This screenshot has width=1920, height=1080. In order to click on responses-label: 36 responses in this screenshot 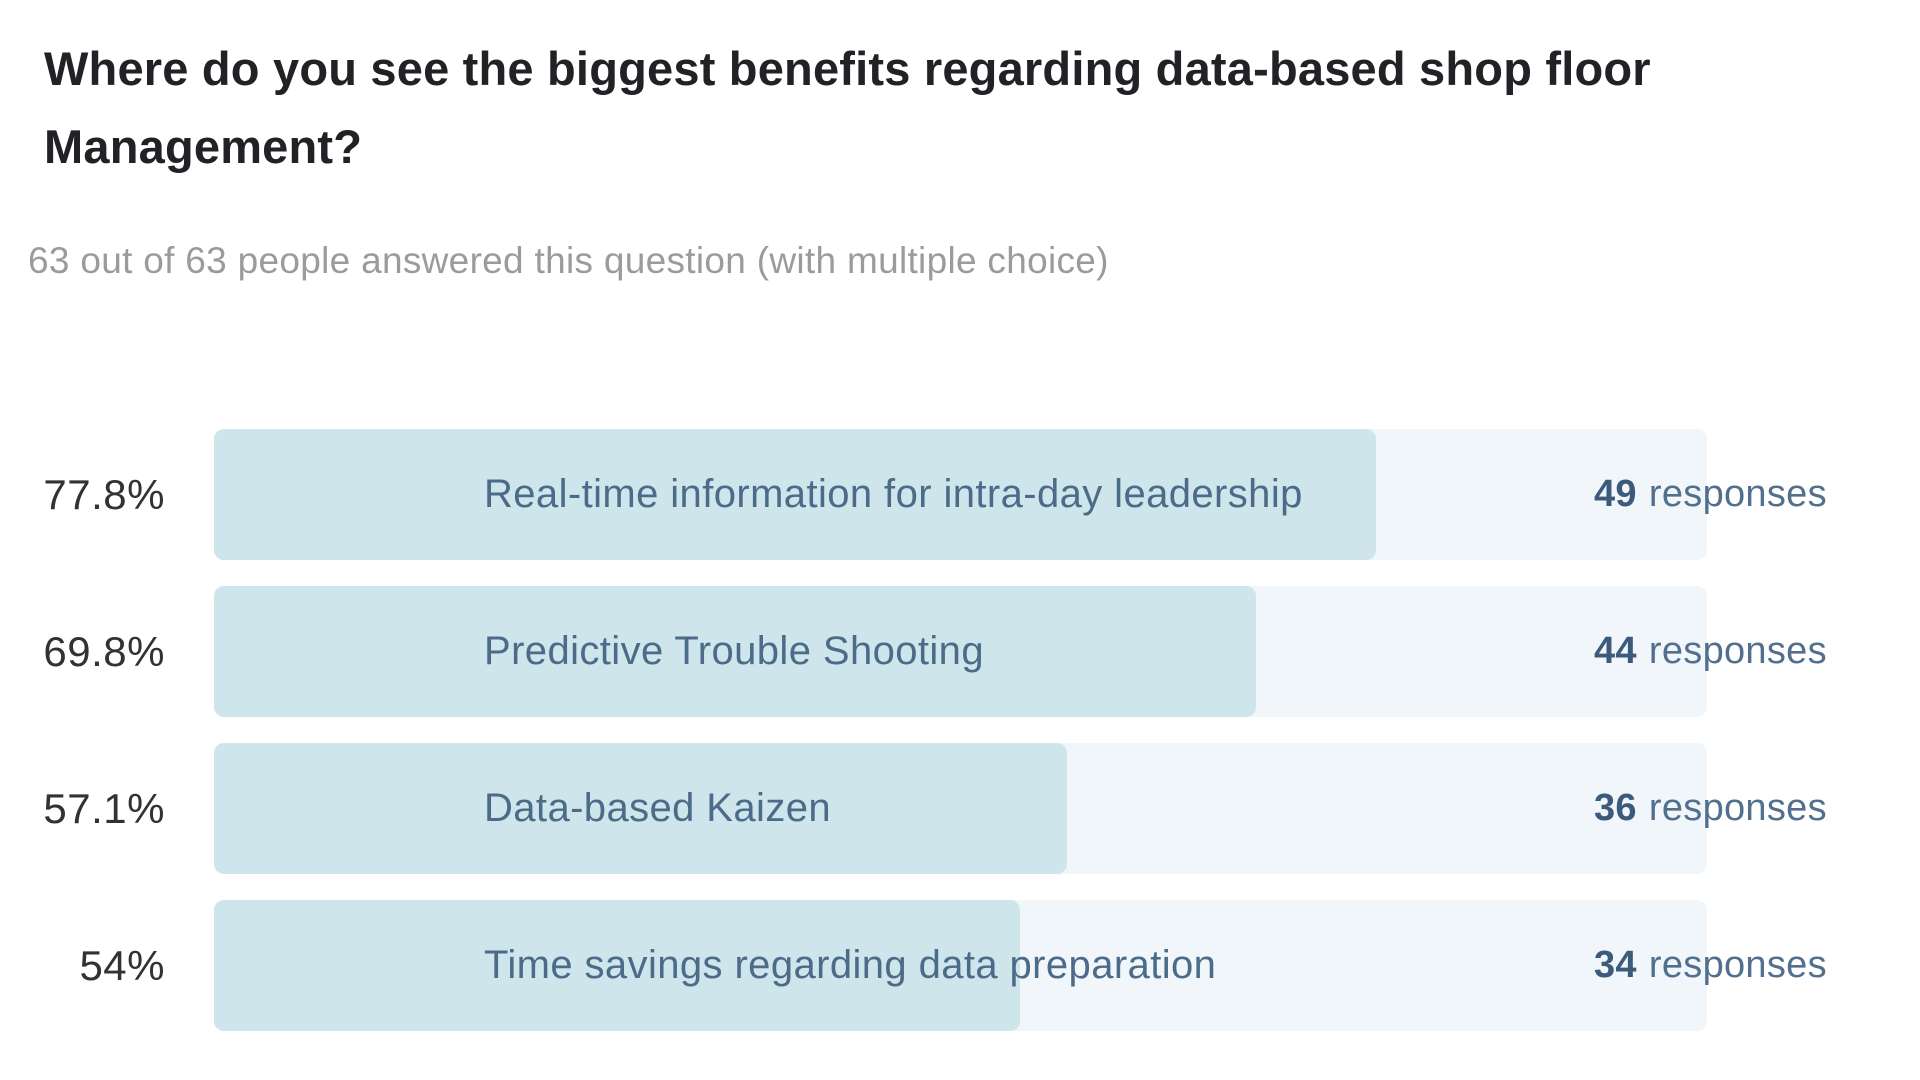, I will do `click(1710, 808)`.